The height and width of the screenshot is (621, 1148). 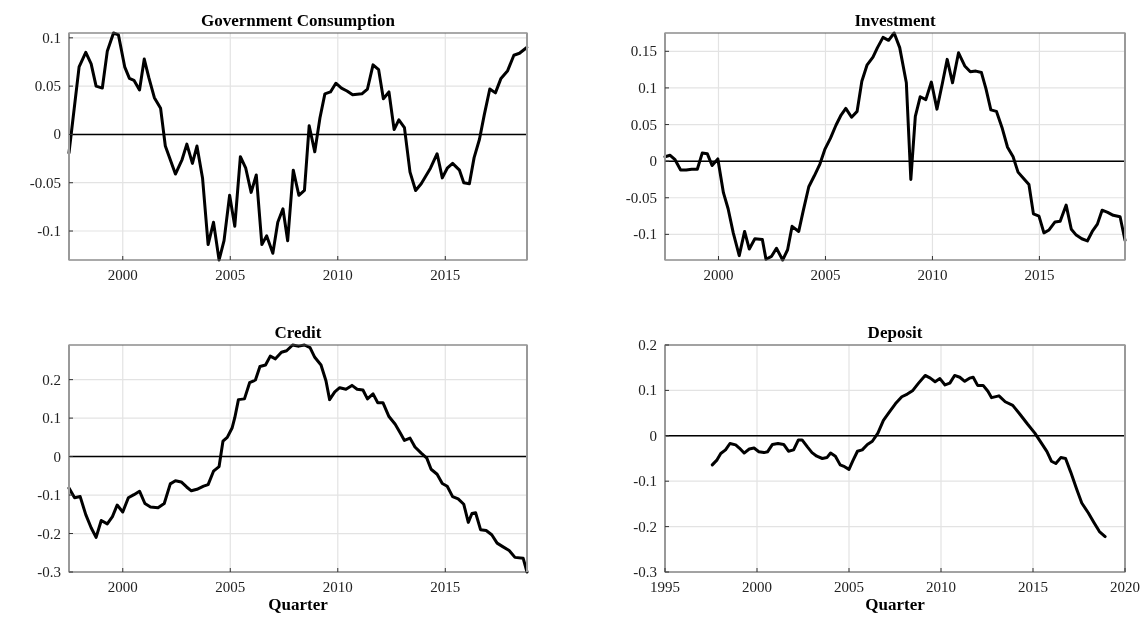 I want to click on chart-title: Deposit, so click(x=895, y=332).